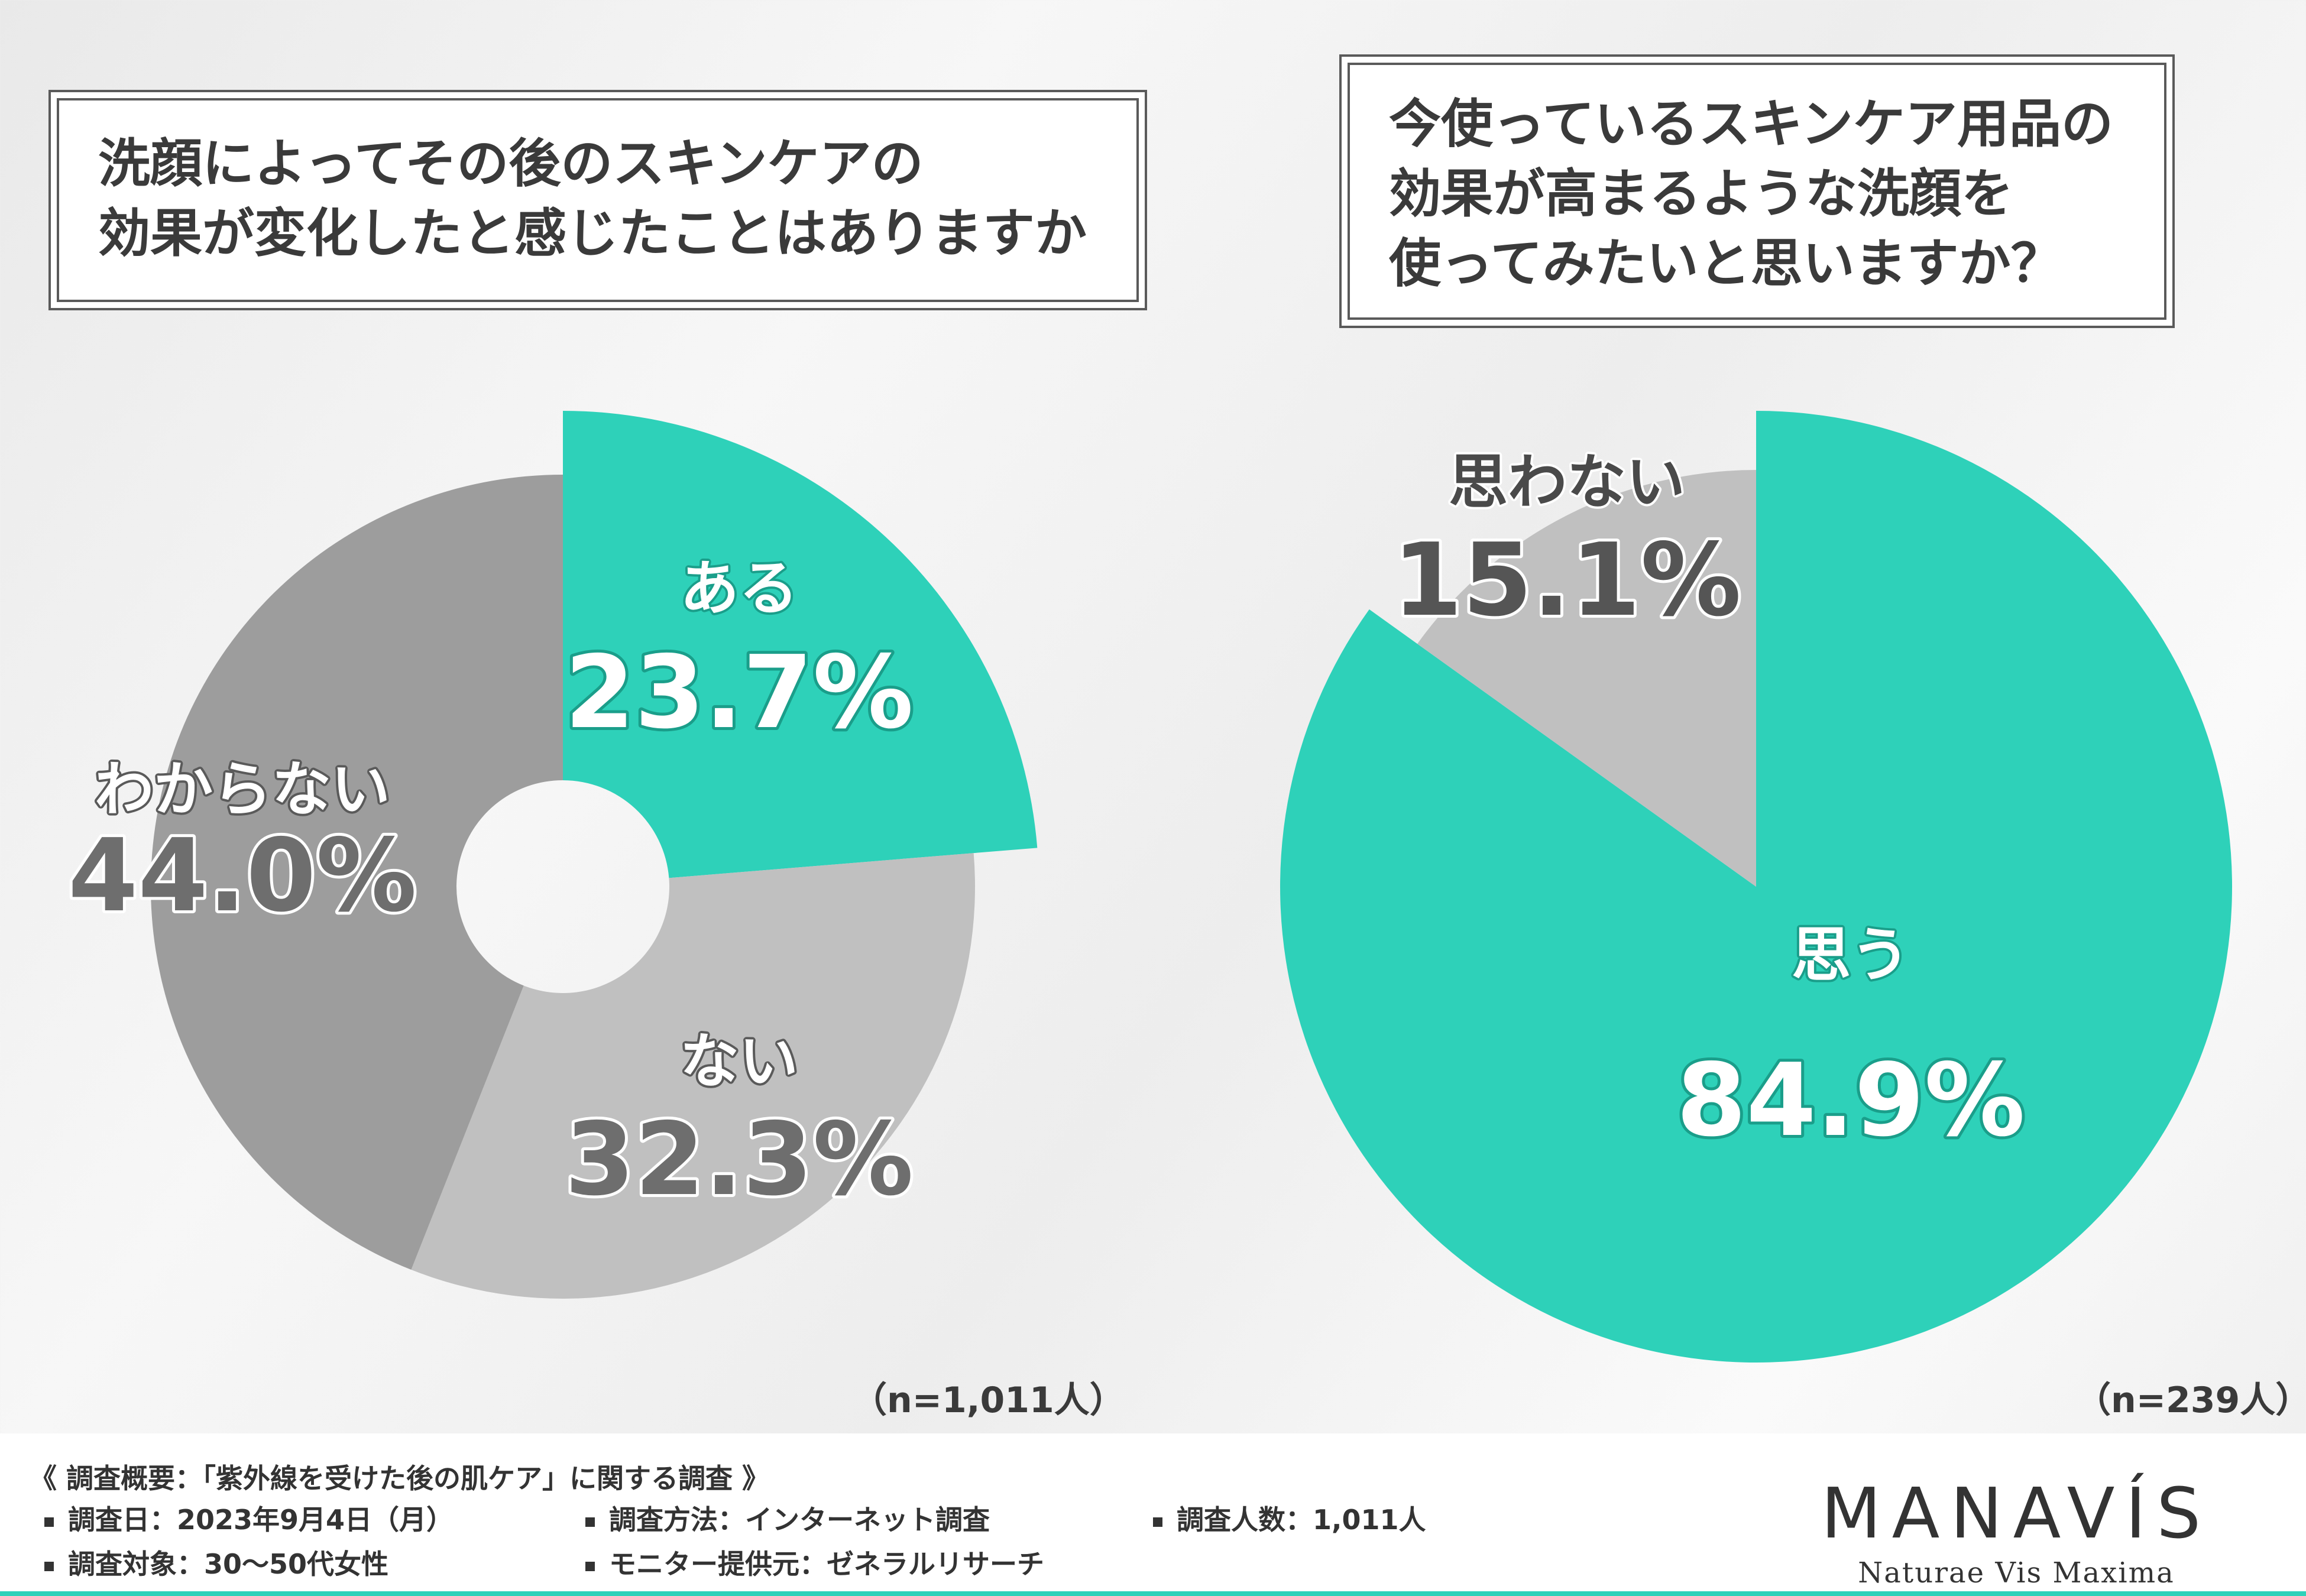 Image resolution: width=2306 pixels, height=1596 pixels. I want to click on survey-count: 調査人数：1,011人, so click(1289, 1517).